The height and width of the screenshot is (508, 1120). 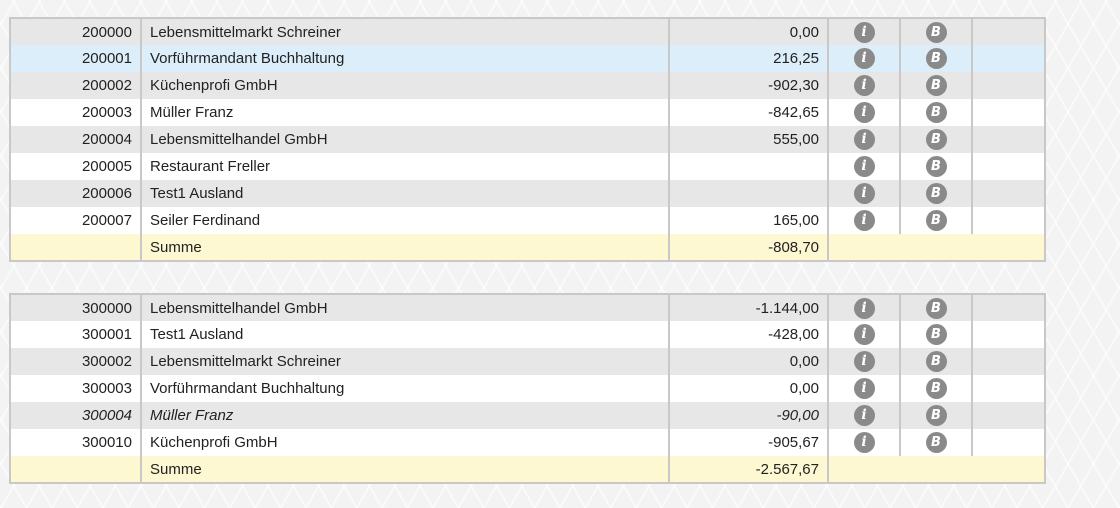 I want to click on account-number: 300001, so click(x=76, y=334).